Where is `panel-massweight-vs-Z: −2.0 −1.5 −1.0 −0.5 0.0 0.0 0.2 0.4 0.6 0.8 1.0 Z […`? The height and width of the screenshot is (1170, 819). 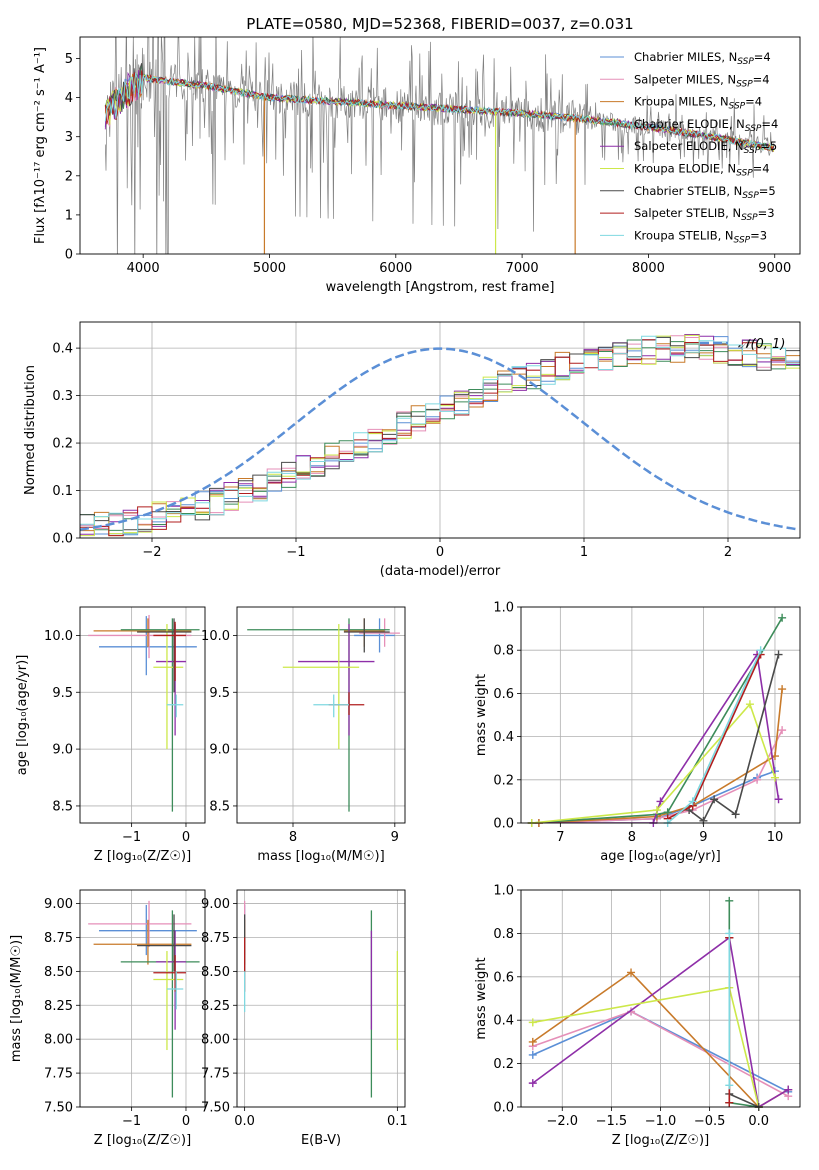 panel-massweight-vs-Z: −2.0 −1.5 −1.0 −0.5 0.0 0.0 0.2 0.4 0.6 0.8 1.0 Z [… is located at coordinates (637, 1016).